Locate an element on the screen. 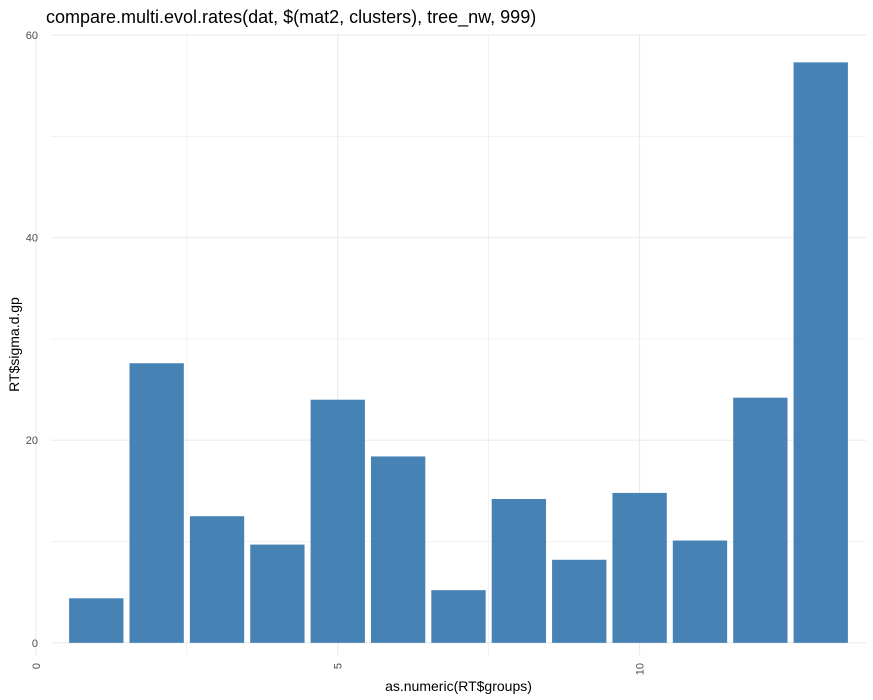 This screenshot has width=873, height=700. y-tick-label: 40 is located at coordinates (32, 239).